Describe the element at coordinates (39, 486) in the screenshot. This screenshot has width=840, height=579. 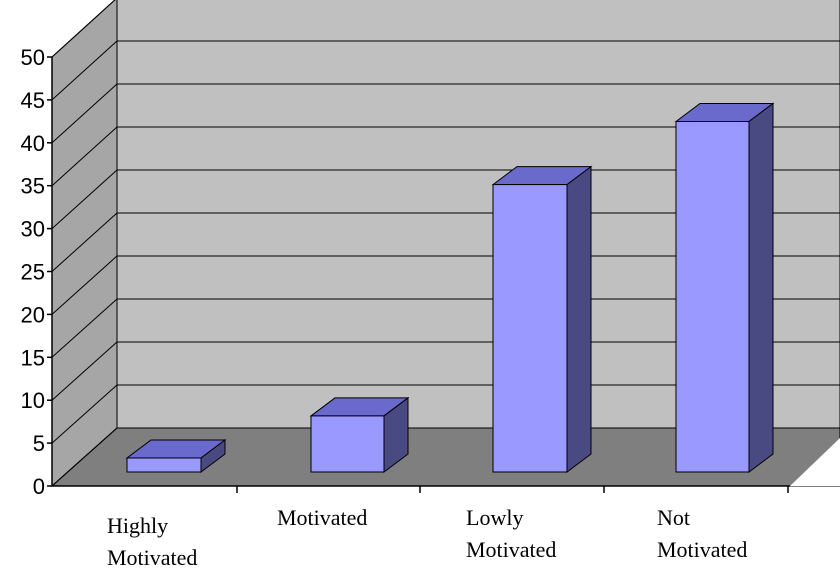
I see `y-tick-label: 0` at that location.